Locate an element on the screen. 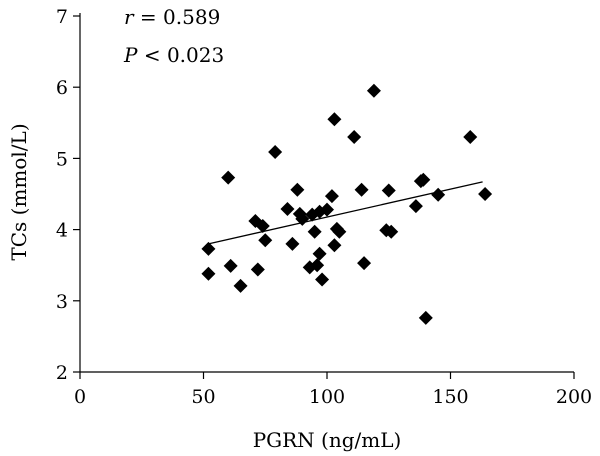 This screenshot has height=456, width=600. x-tick-label: 50 is located at coordinates (203, 397).